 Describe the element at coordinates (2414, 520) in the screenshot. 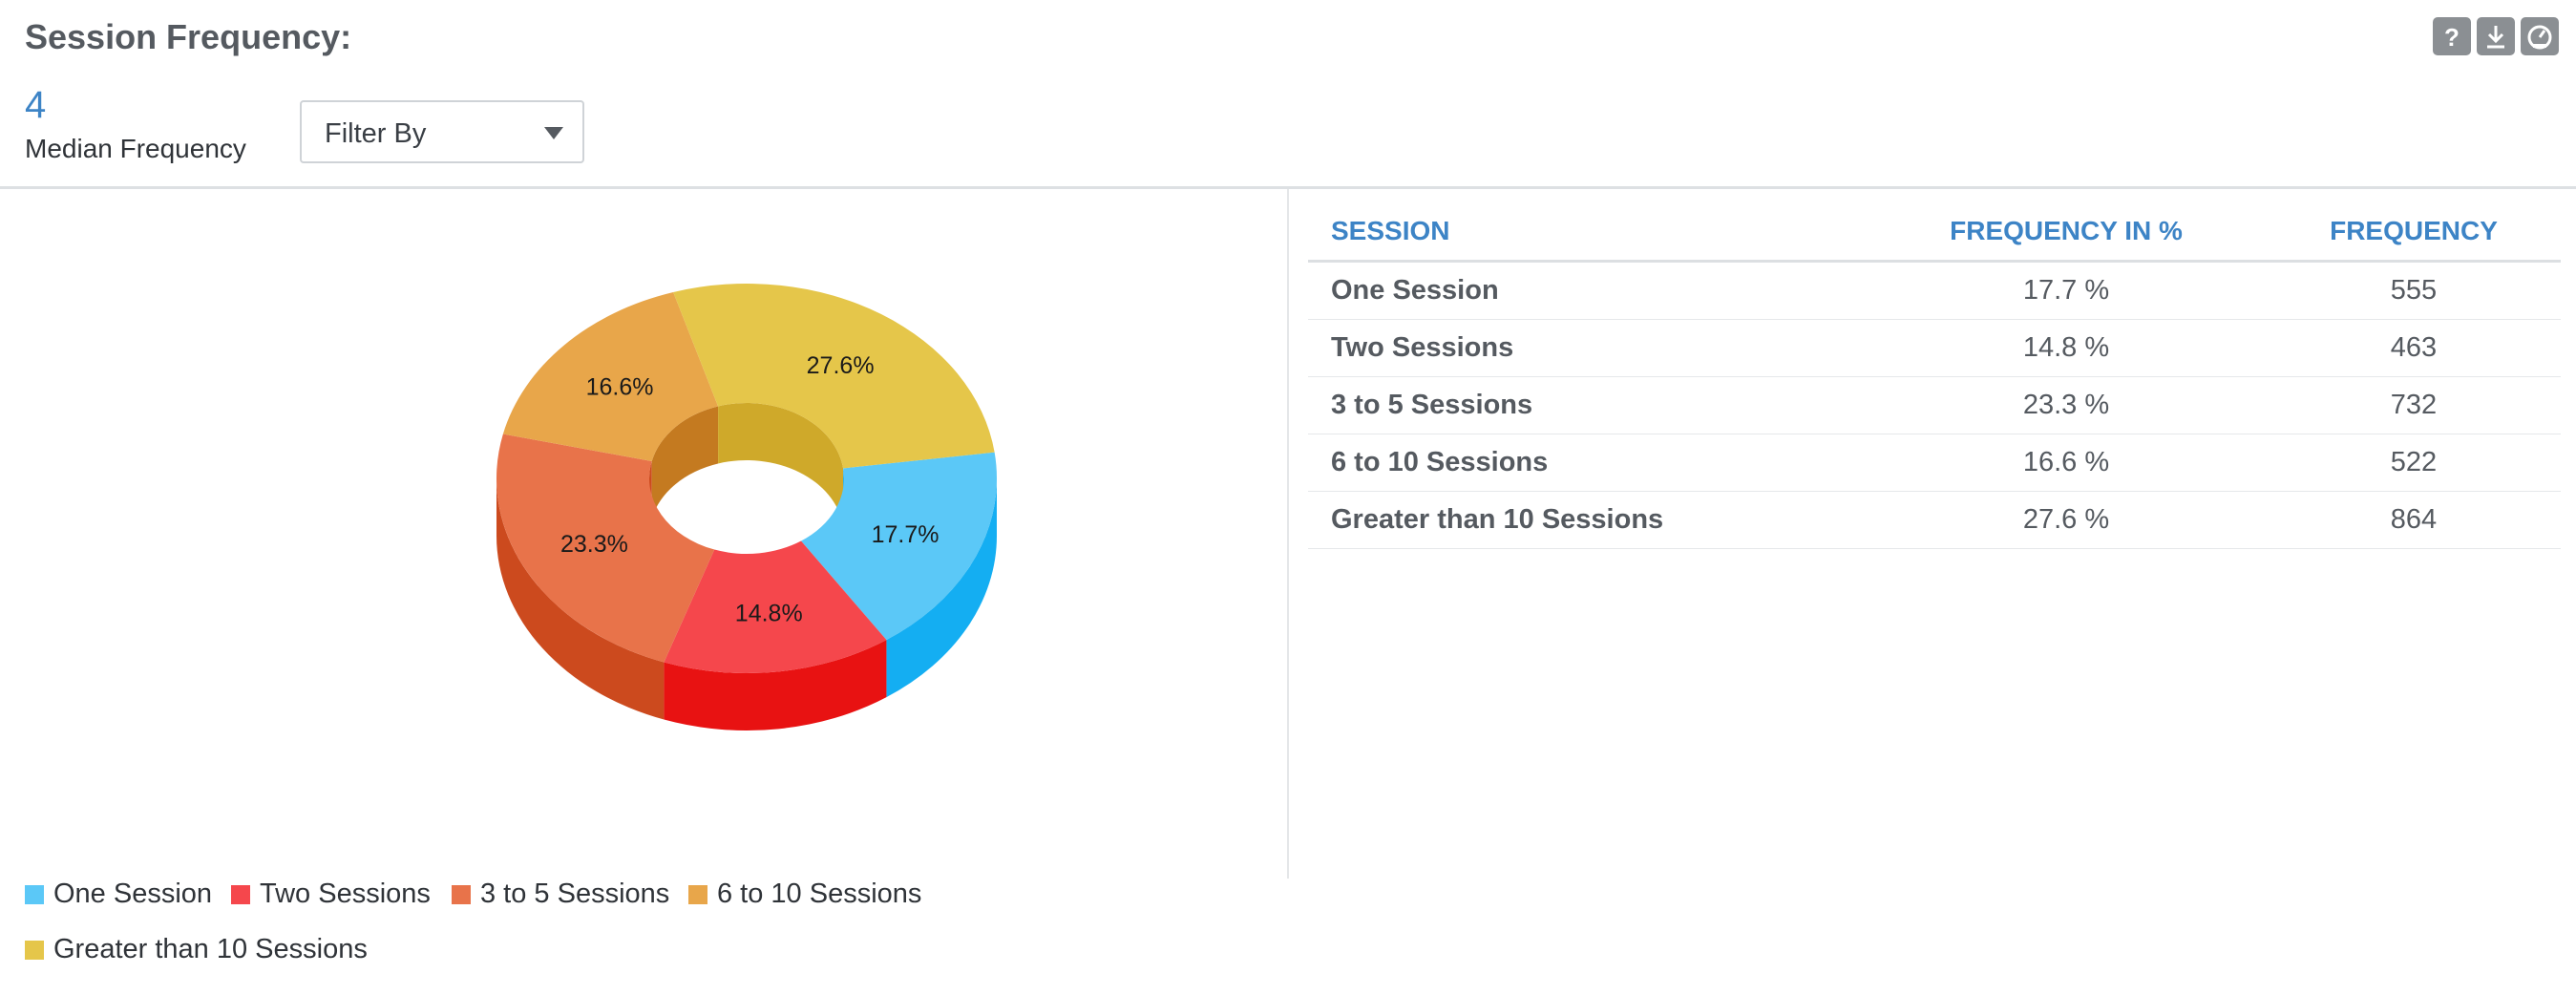

I see `frequency-cell: 864` at that location.